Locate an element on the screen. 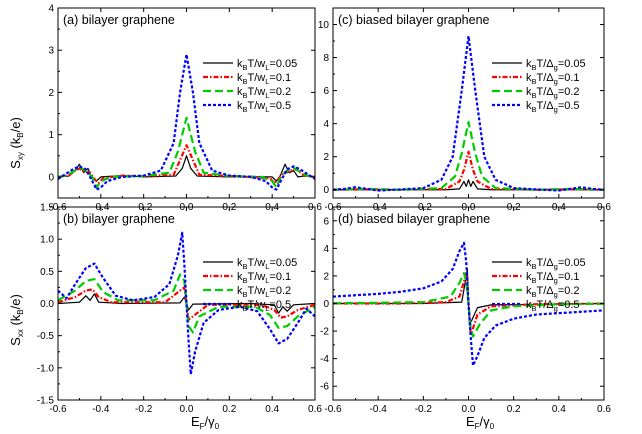 The height and width of the screenshot is (434, 642). y-tick-label: 10 is located at coordinates (324, 25).